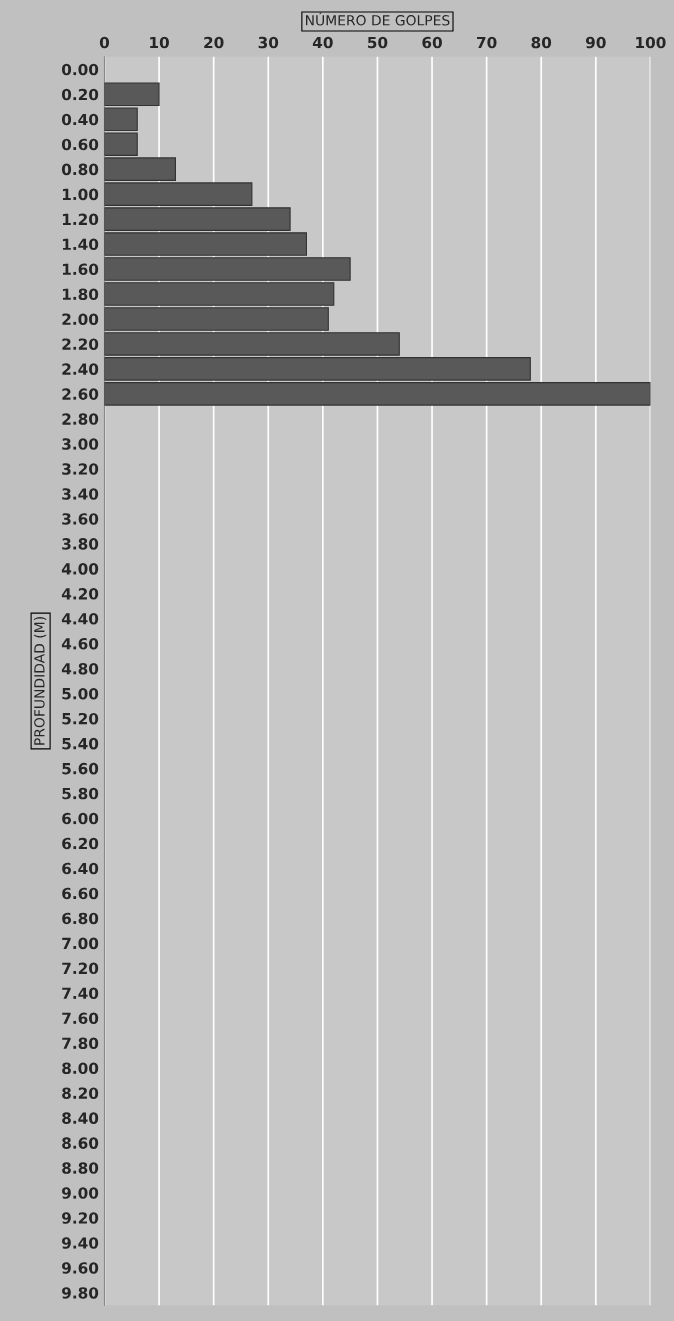 This screenshot has width=674, height=1321. Describe the element at coordinates (80, 743) in the screenshot. I see `y-tick-label: 5.40` at that location.